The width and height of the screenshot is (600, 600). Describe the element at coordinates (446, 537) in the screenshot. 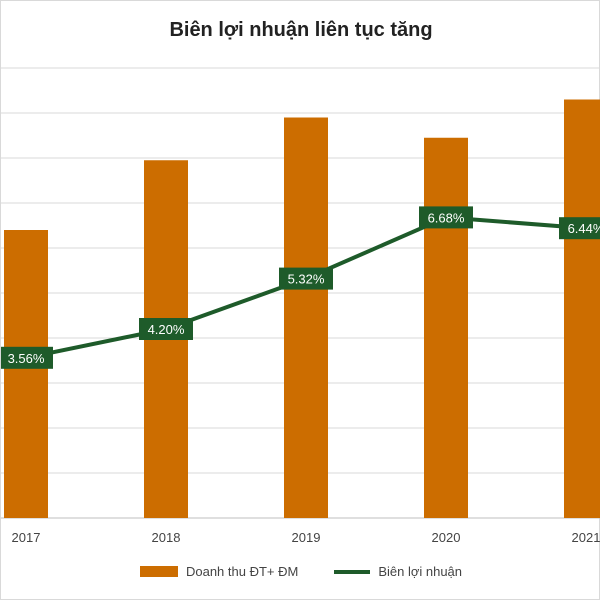

I see `x-tick-2020: 2020` at that location.